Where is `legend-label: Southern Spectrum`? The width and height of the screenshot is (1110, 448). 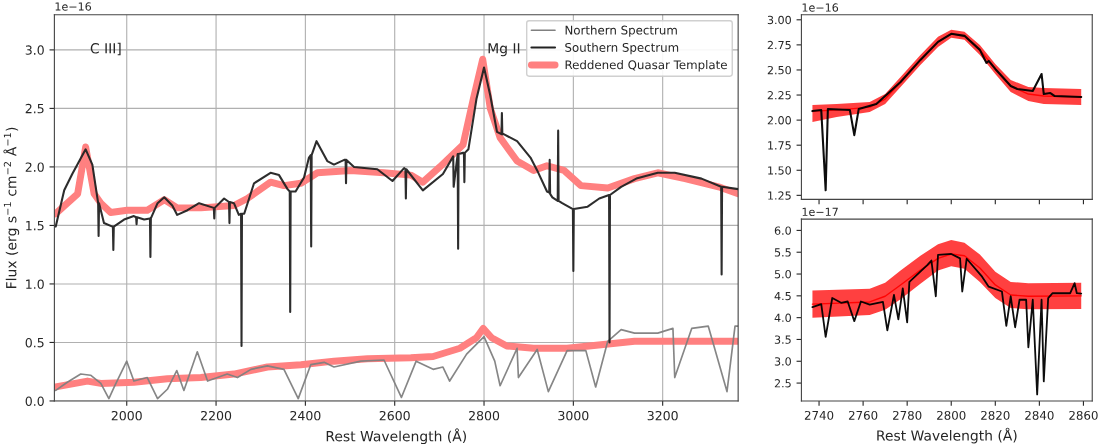 legend-label: Southern Spectrum is located at coordinates (622, 48).